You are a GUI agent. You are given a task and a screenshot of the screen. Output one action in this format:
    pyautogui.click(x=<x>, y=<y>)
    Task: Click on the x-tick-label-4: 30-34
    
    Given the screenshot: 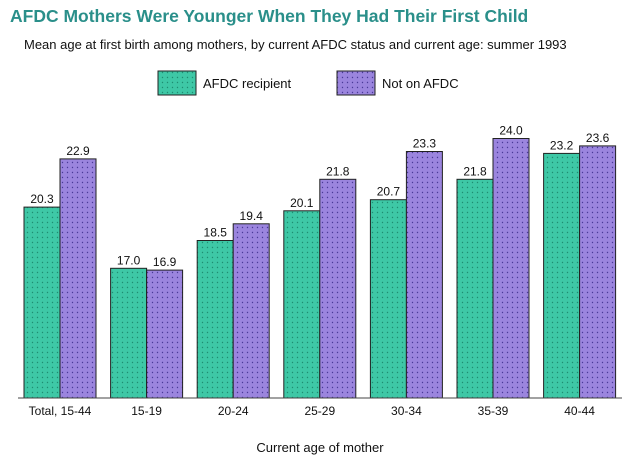 What is the action you would take?
    pyautogui.click(x=406, y=411)
    